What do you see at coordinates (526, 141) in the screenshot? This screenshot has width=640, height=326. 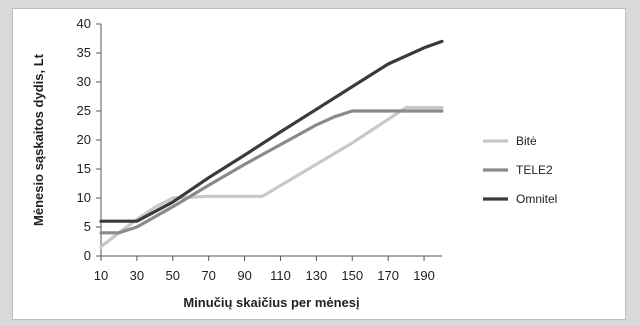 I see `legend-label: Bitė` at bounding box center [526, 141].